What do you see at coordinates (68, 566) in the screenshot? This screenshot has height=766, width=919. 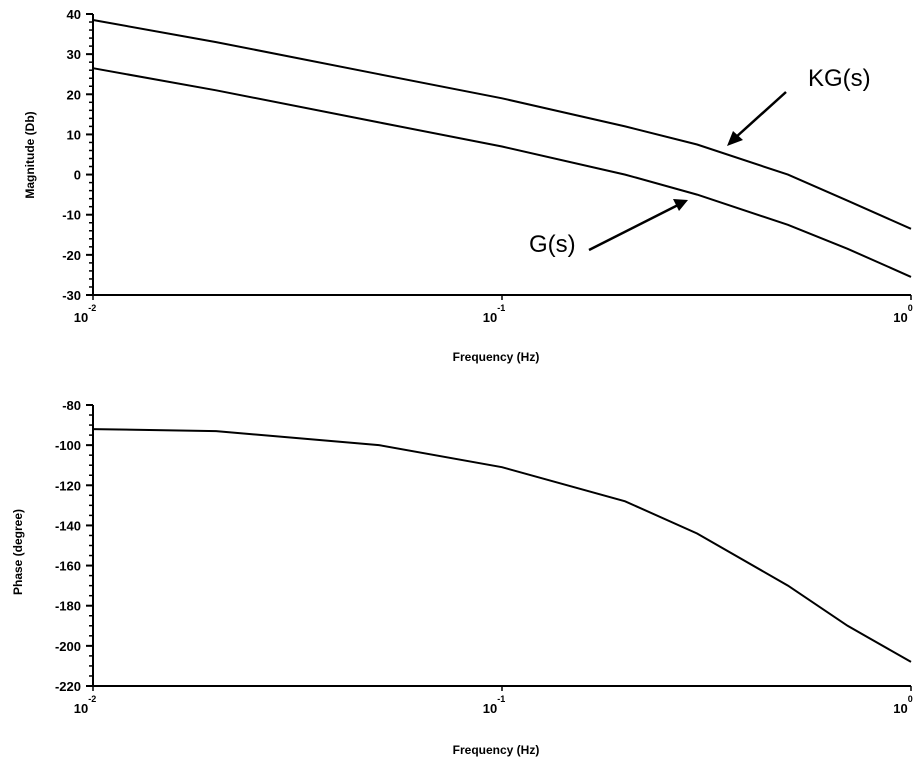 I see `phase-y-tick-label: -160` at bounding box center [68, 566].